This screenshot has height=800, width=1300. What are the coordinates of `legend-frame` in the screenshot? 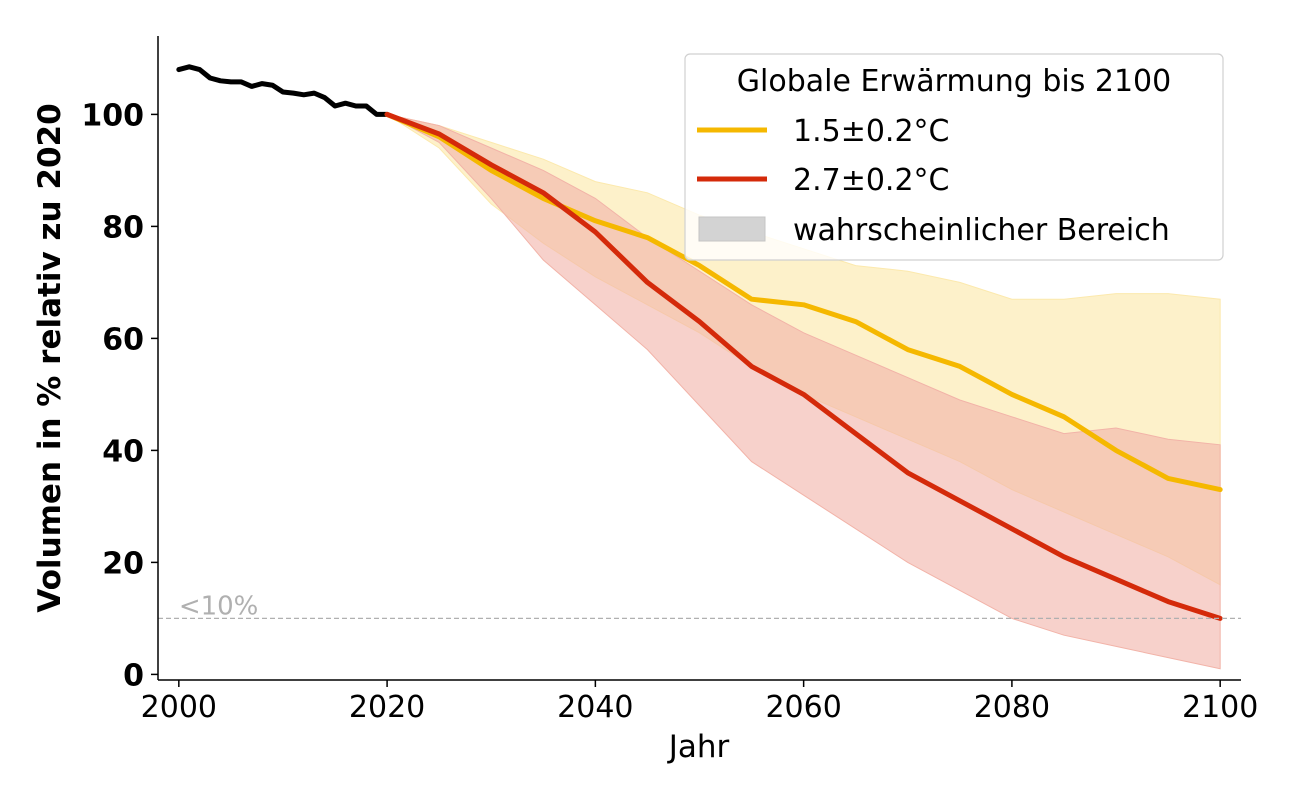 It's located at (954, 157).